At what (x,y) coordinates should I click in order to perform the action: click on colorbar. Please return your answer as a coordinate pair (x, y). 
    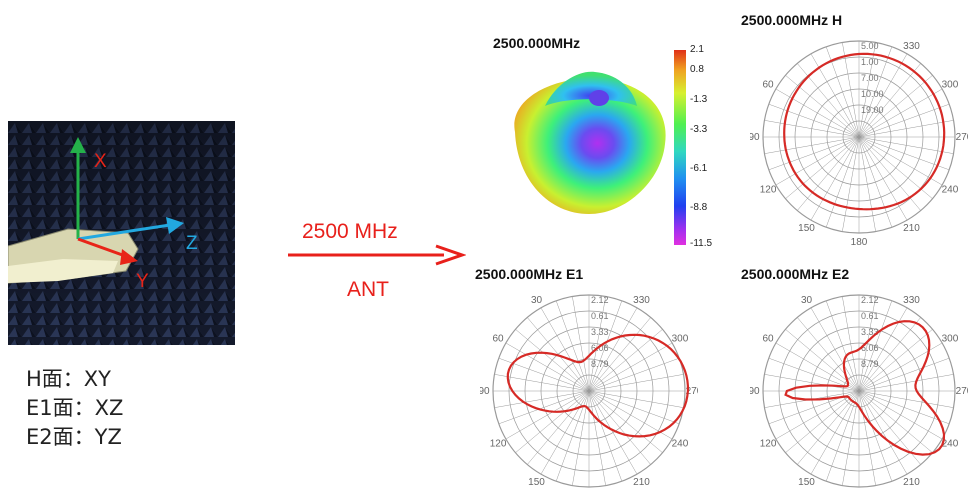
    Looking at the image, I should click on (680, 147).